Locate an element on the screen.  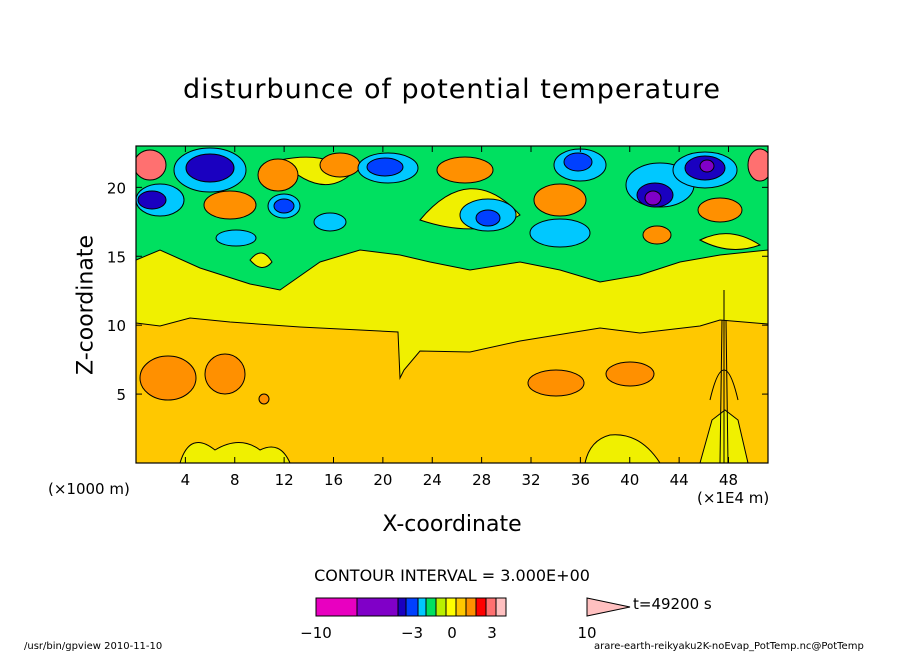
colorbar-boxes is located at coordinates (473, 607).